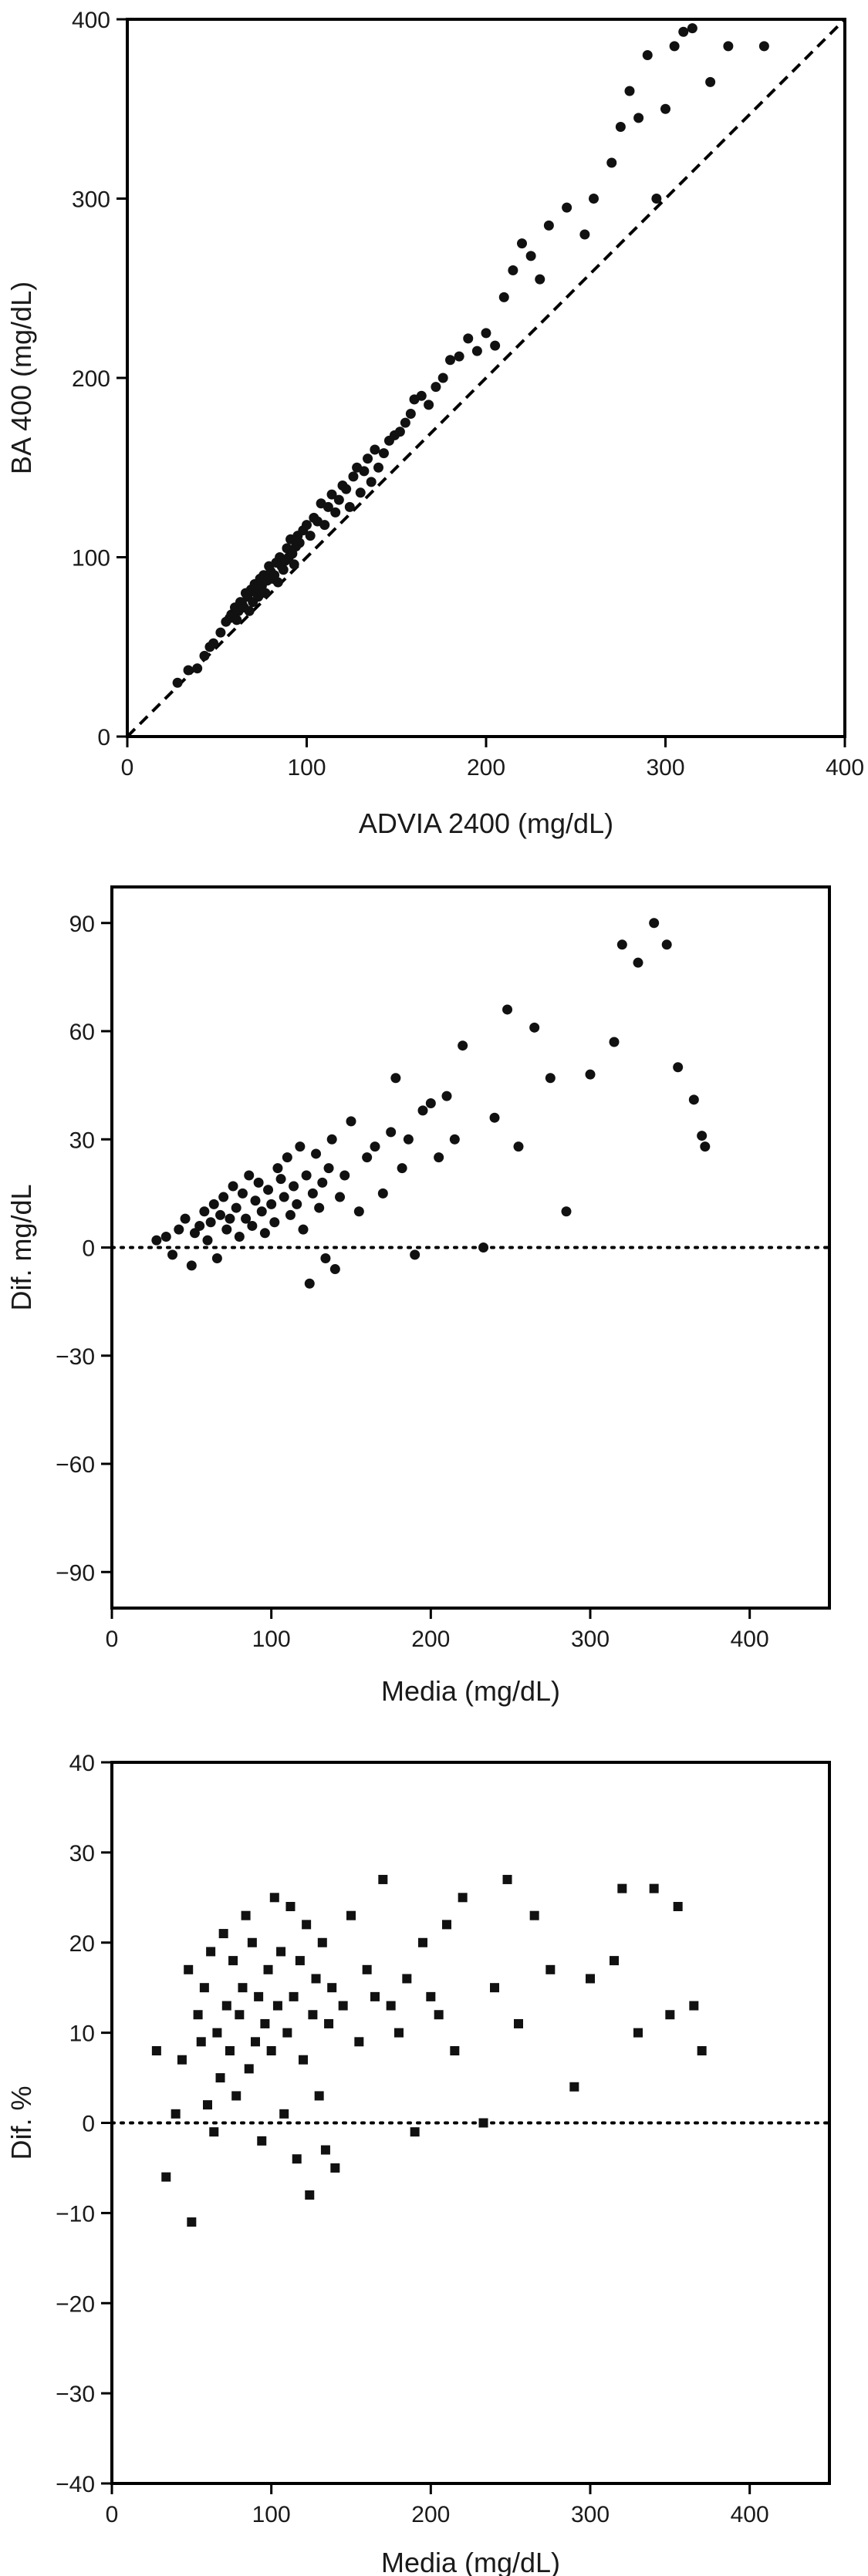  Describe the element at coordinates (75, 2214) in the screenshot. I see `y-tick-label: −10` at that location.